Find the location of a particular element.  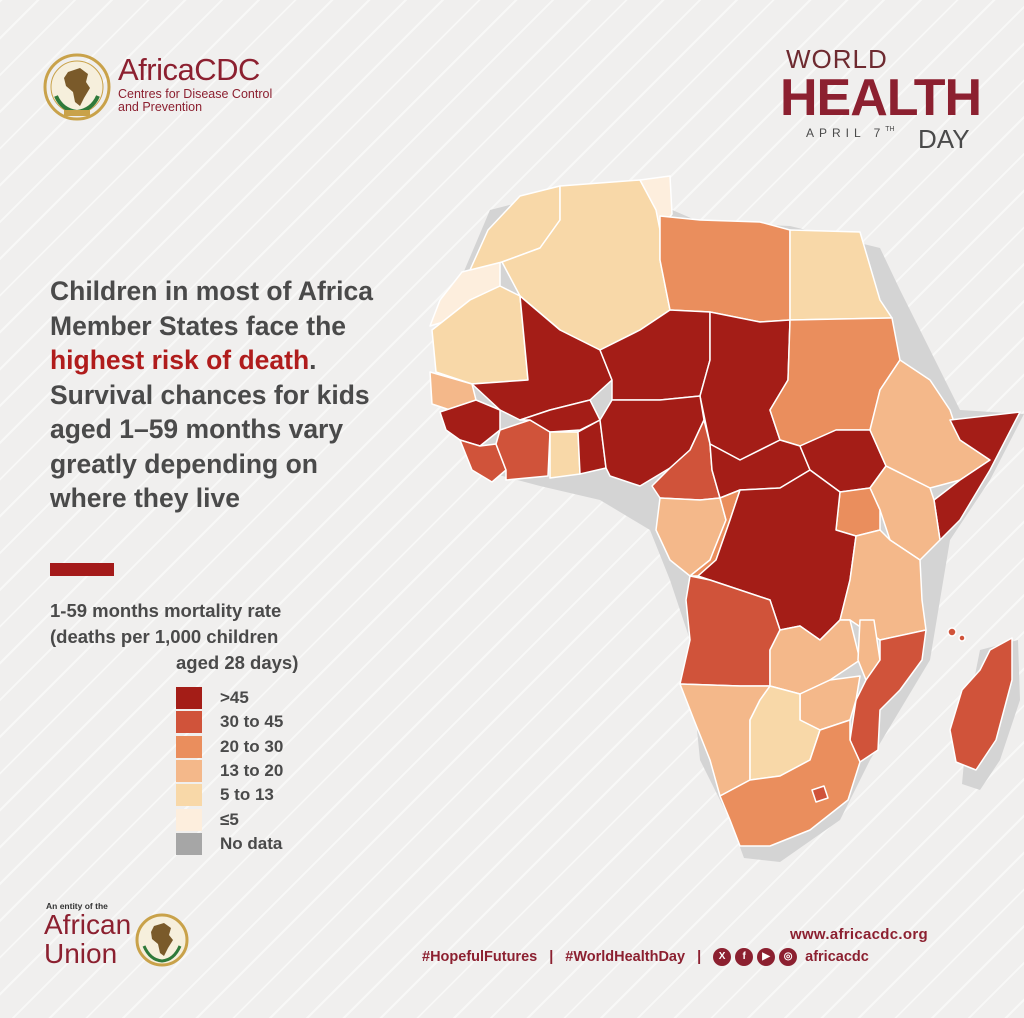

facebook-icon: f is located at coordinates (744, 957).